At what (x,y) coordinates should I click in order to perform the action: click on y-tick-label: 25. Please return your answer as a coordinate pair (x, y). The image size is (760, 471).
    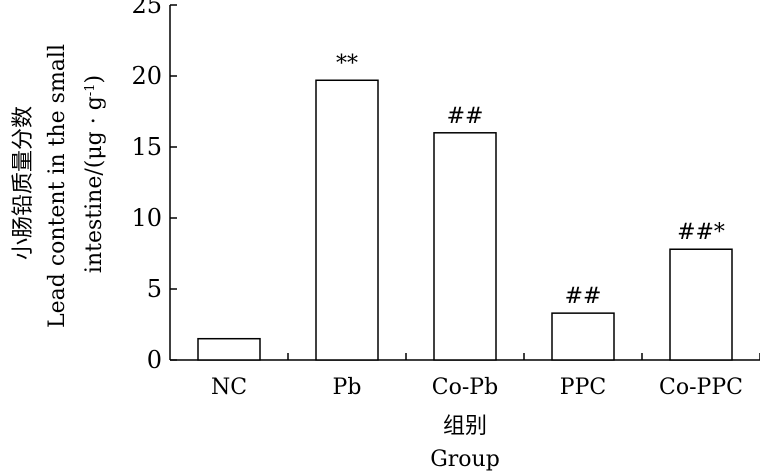
    Looking at the image, I should click on (146, 9).